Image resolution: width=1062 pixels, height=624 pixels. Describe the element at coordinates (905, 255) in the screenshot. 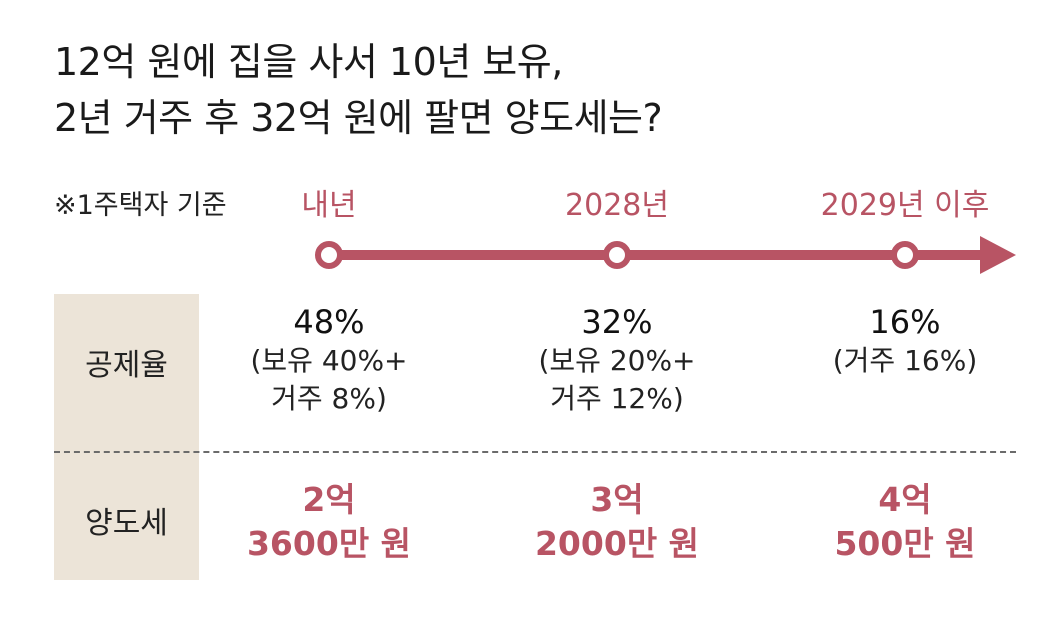

I see `timeline-node-2029-after` at that location.